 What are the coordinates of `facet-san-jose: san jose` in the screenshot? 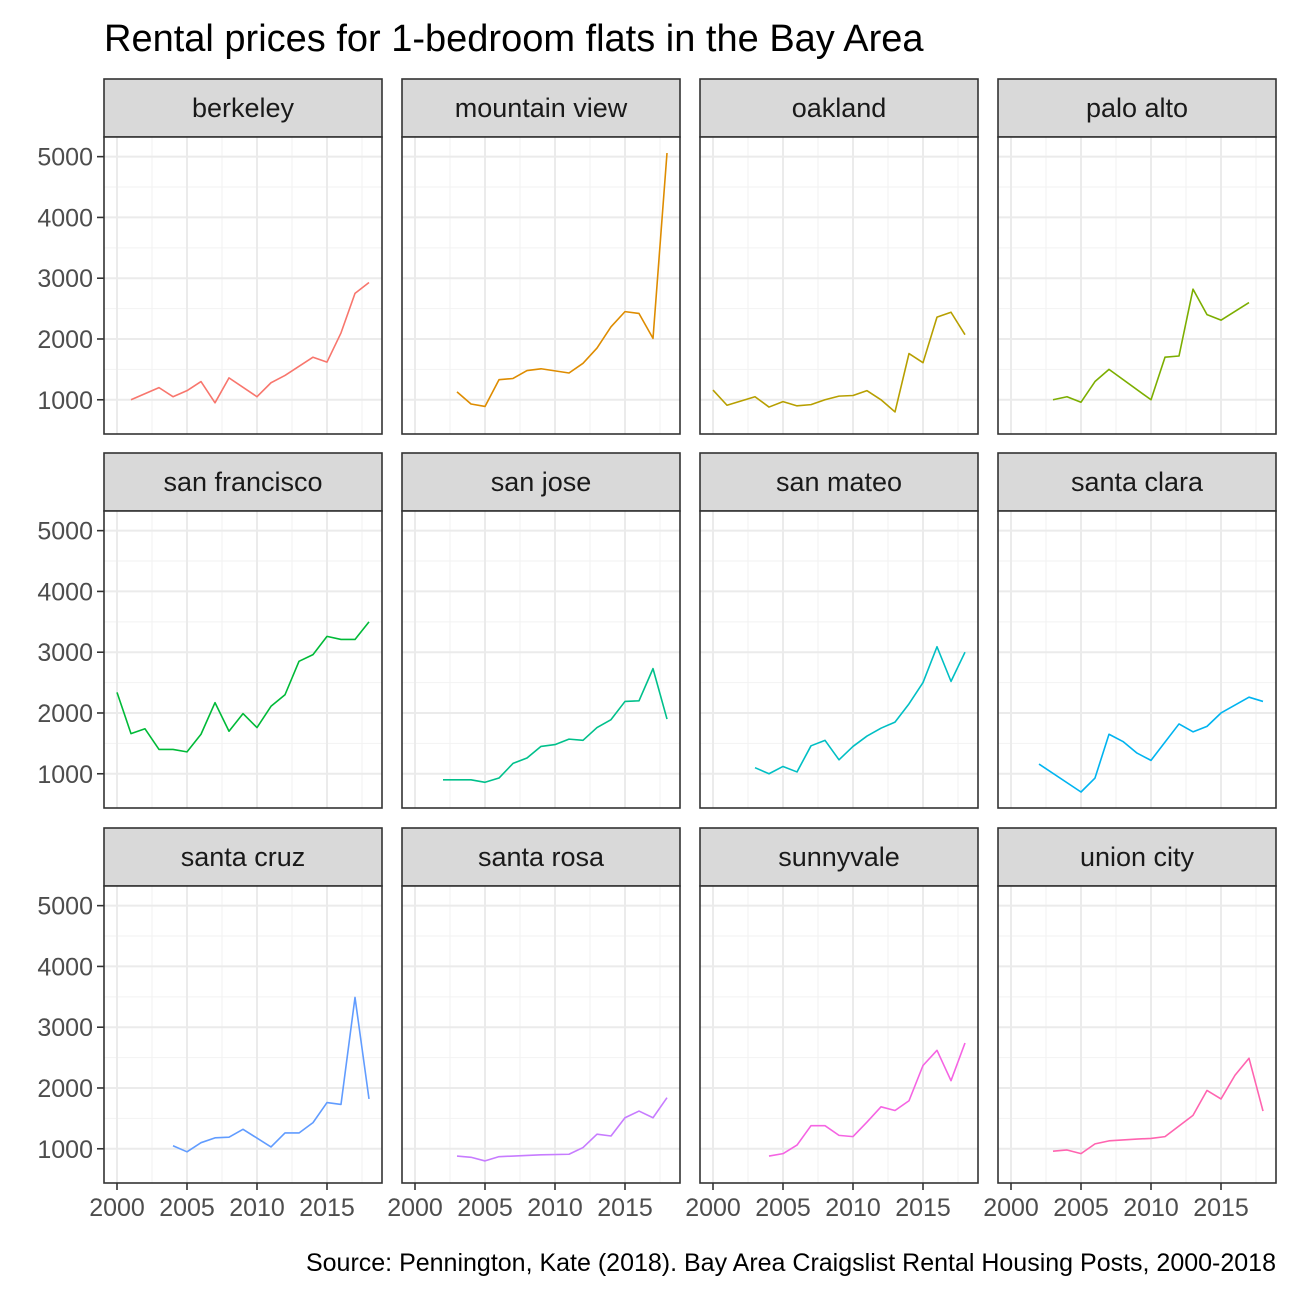 It's located at (541, 630).